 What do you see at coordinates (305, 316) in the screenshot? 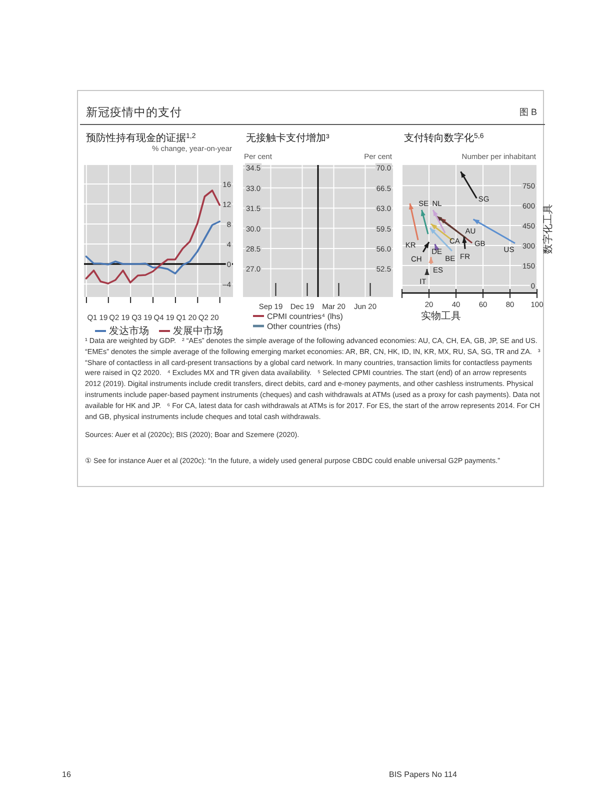
I see `legend-label: CPMI countries⁴ (lhs)` at bounding box center [305, 316].